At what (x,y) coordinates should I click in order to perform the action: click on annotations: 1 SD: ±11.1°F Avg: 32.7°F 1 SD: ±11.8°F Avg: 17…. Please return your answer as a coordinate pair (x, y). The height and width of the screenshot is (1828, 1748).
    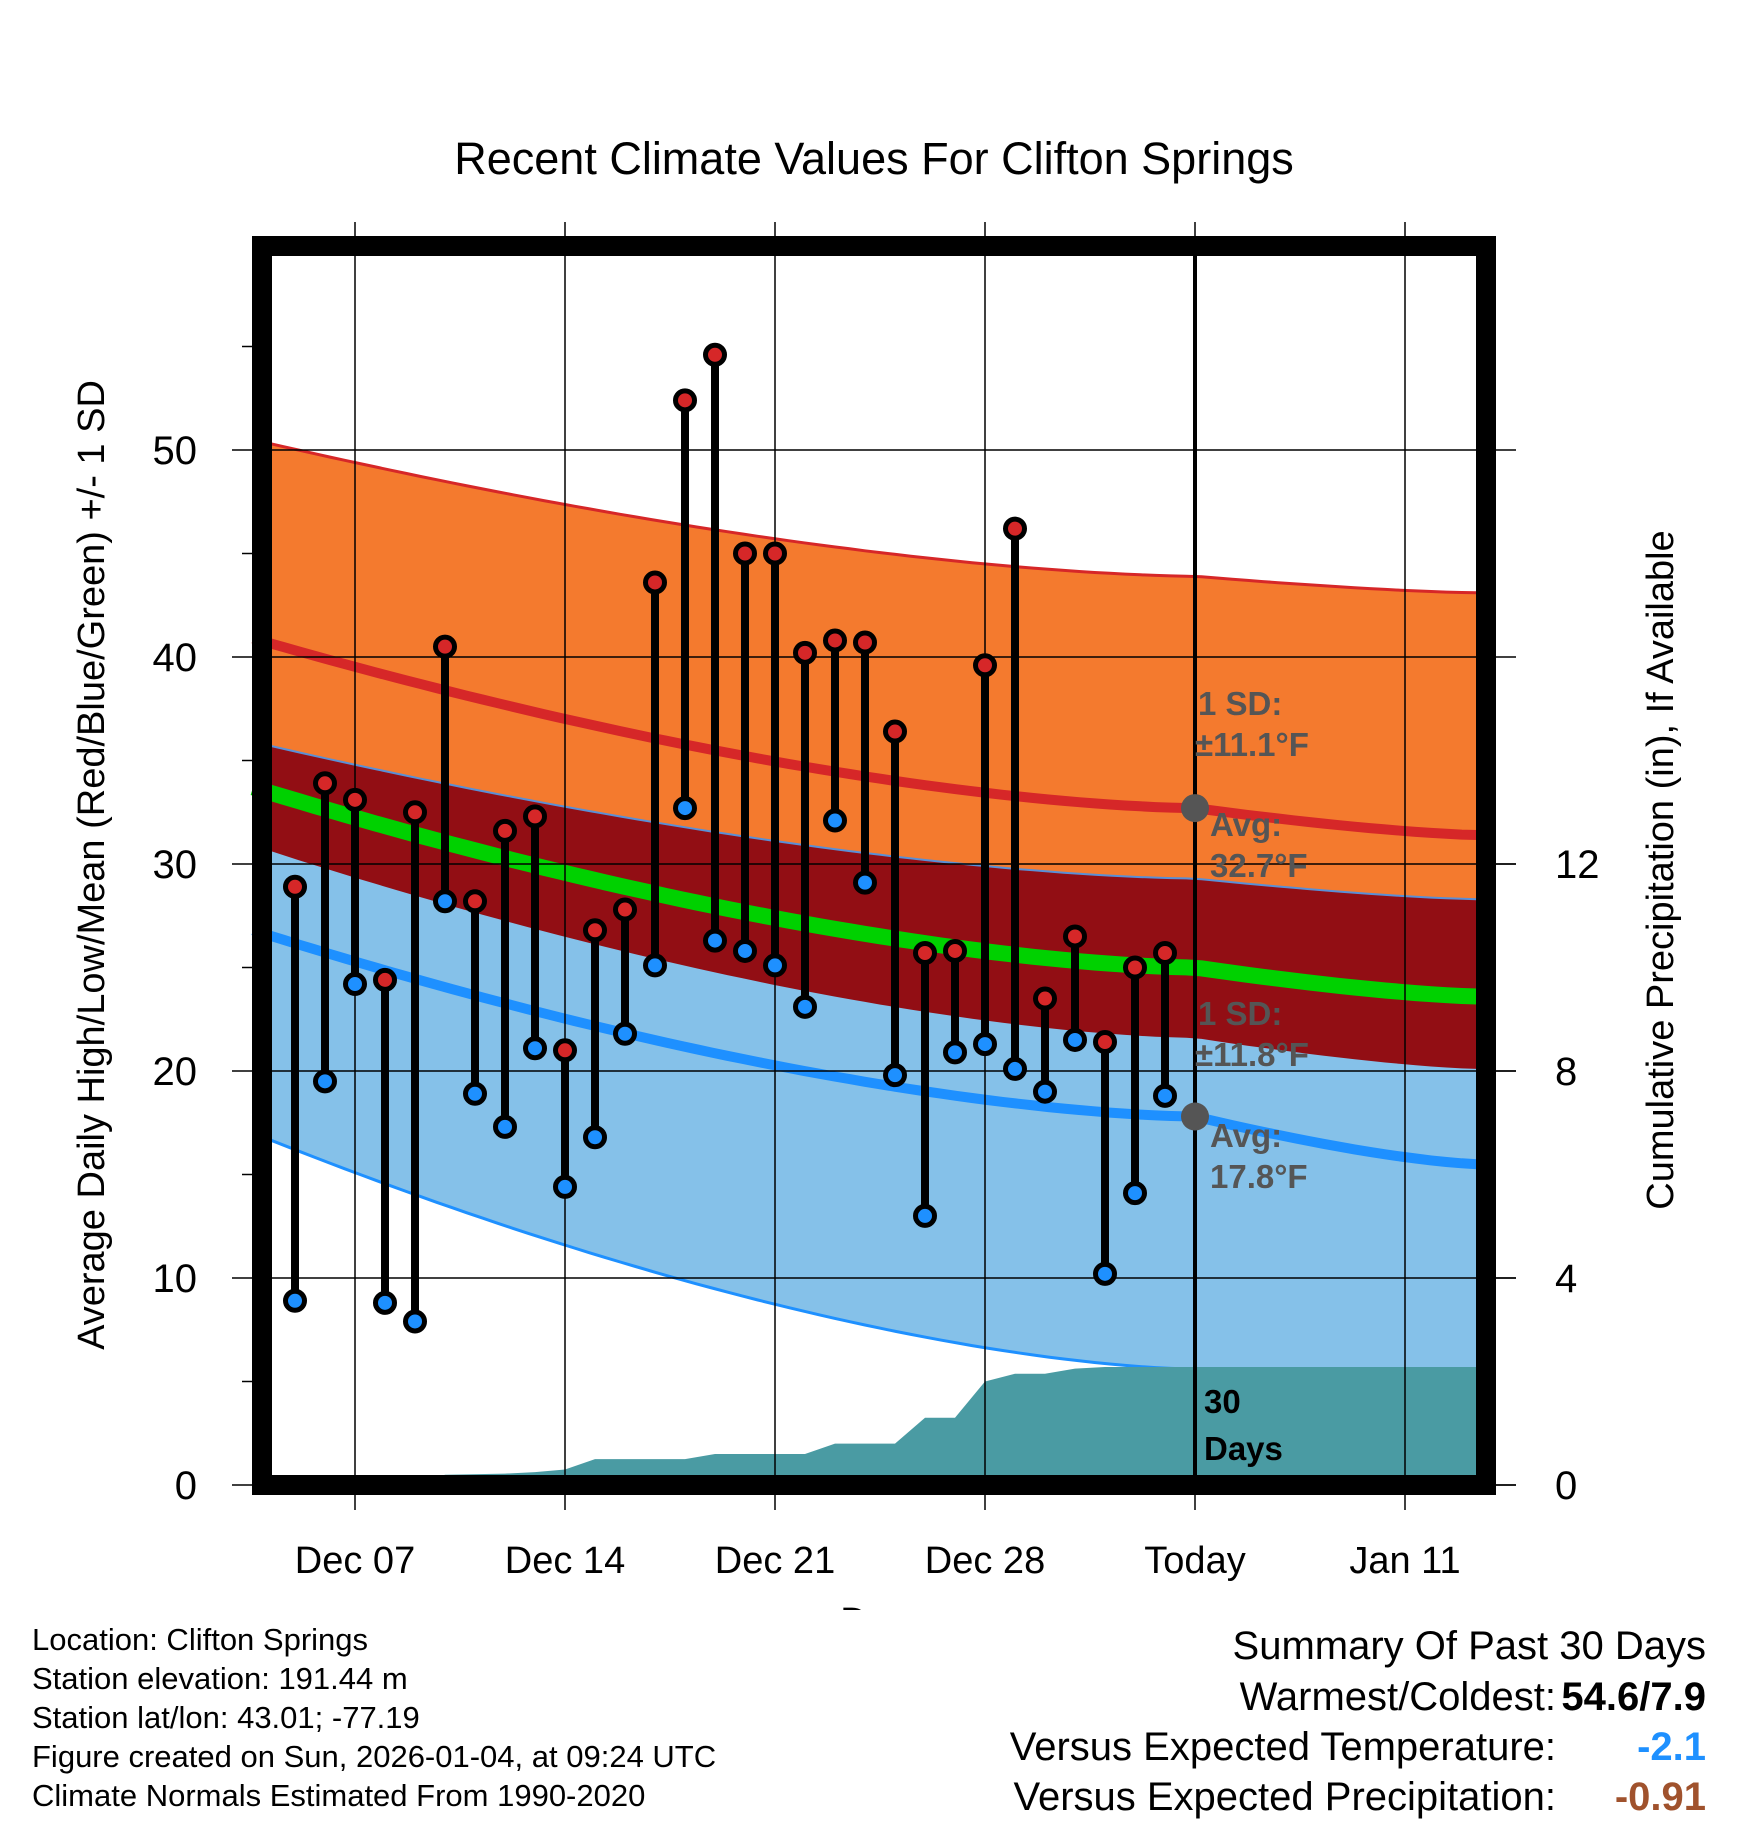
    Looking at the image, I should click on (1245, 1076).